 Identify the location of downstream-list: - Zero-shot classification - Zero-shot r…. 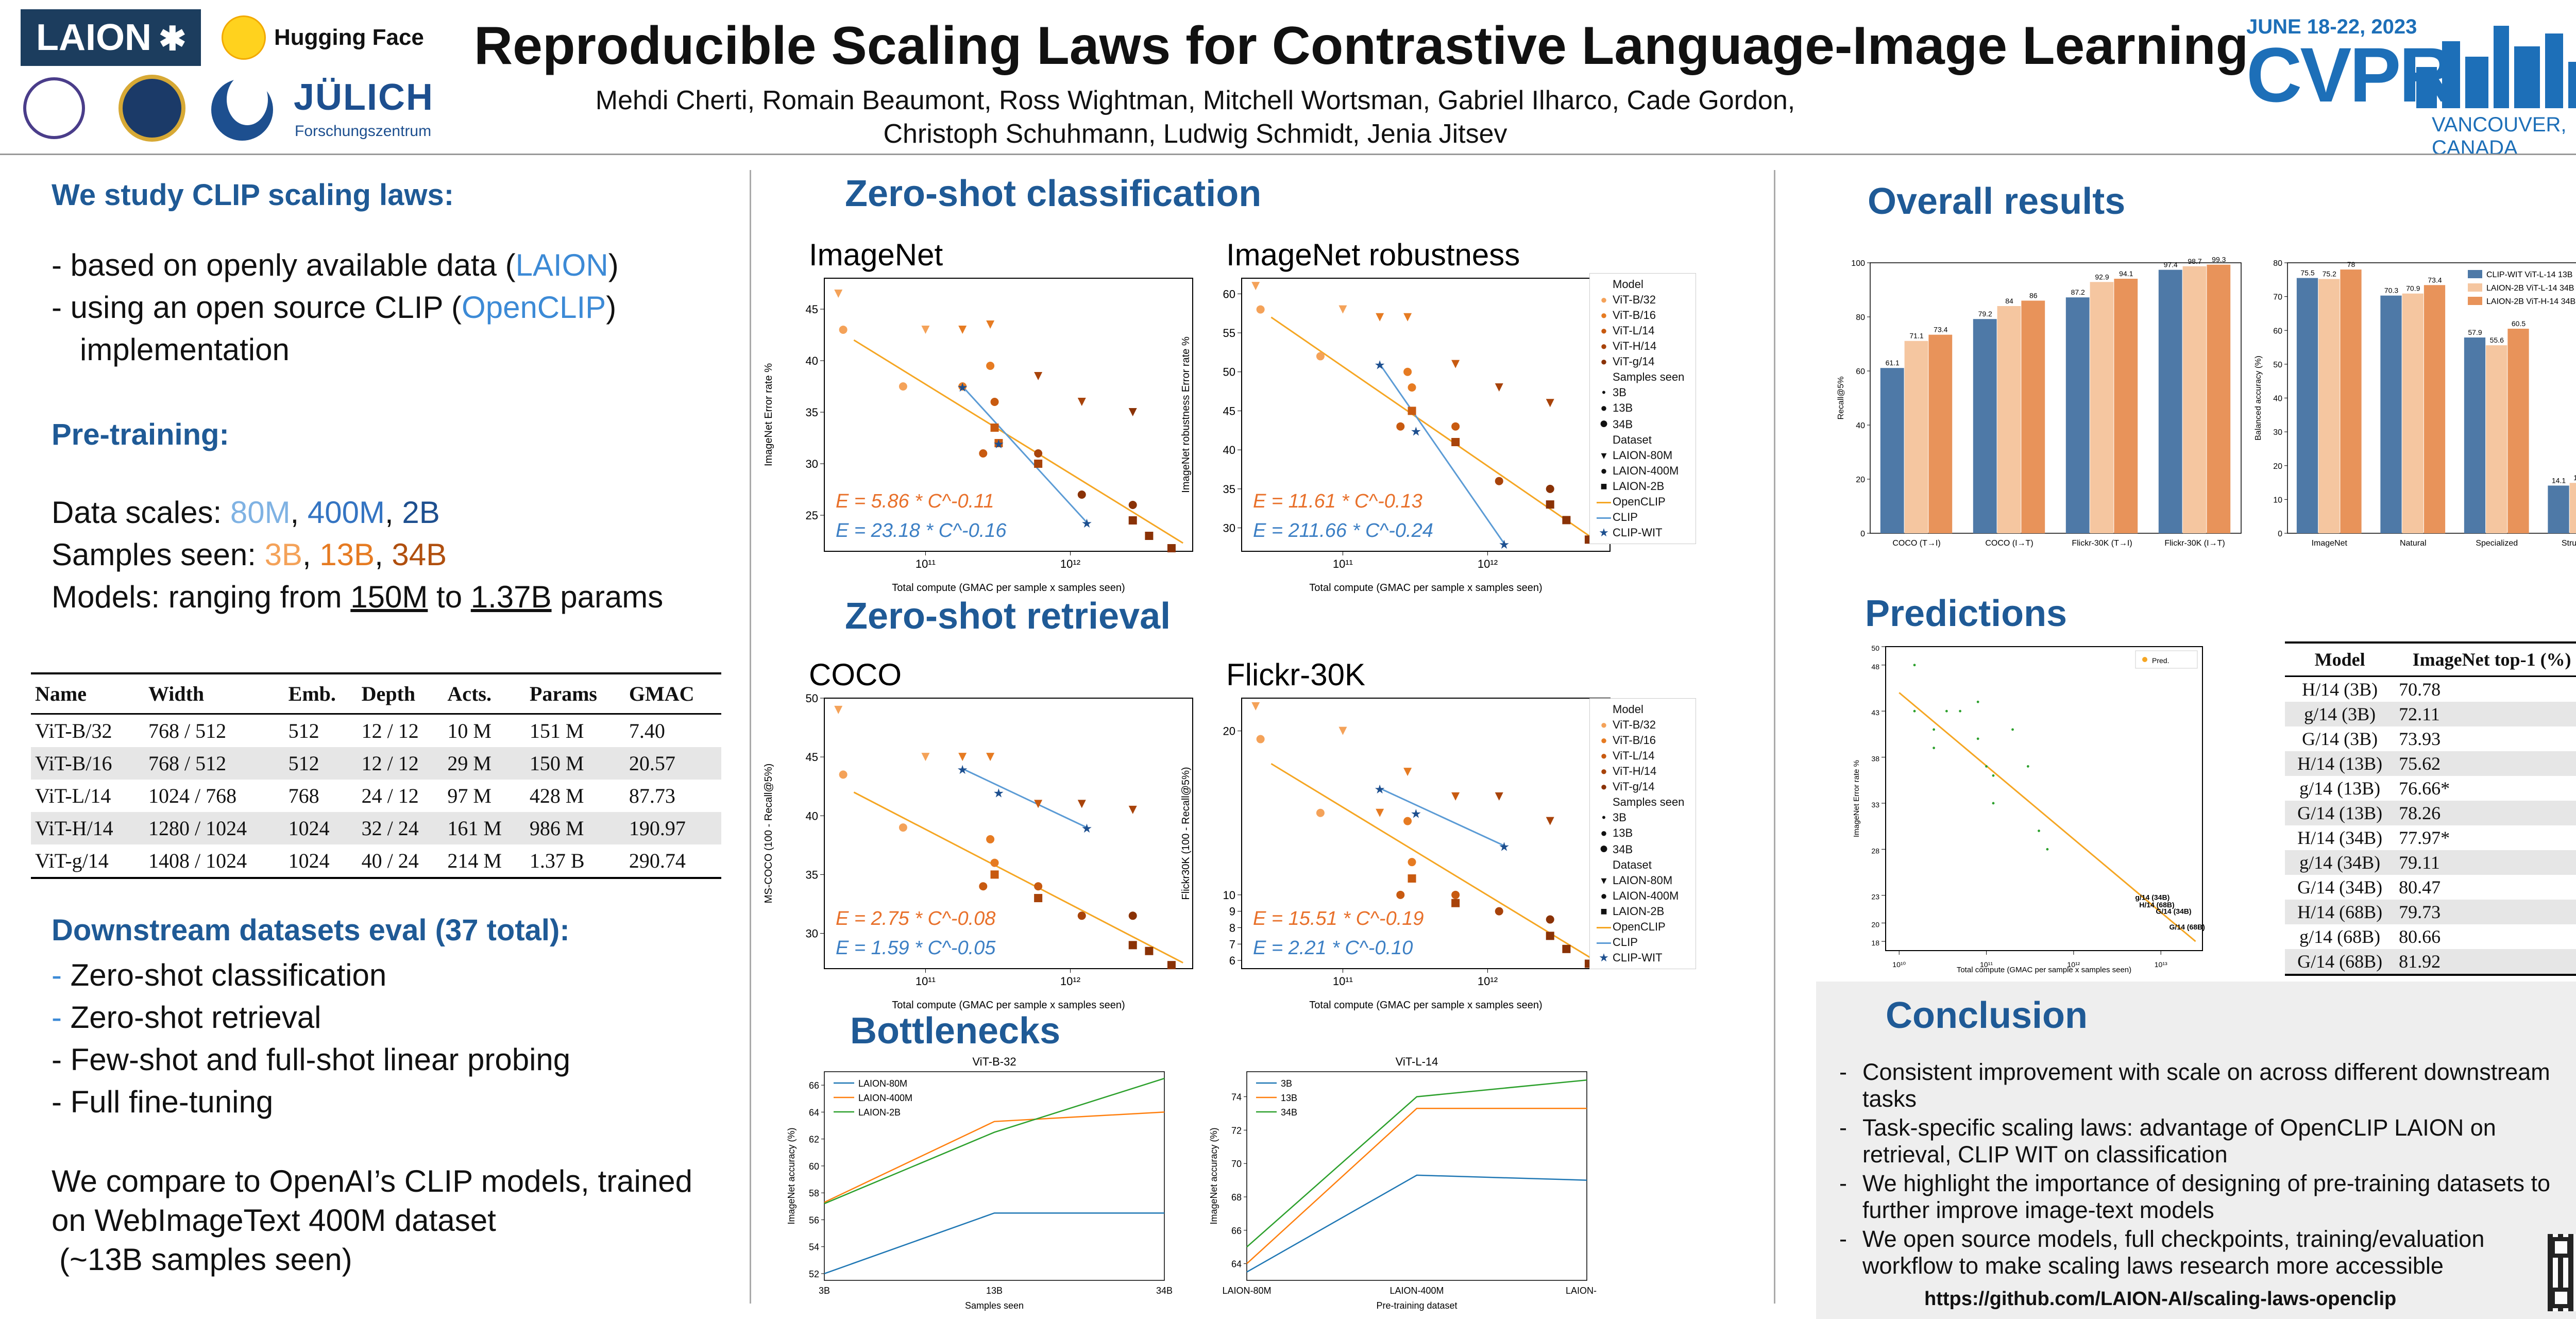
(311, 1038).